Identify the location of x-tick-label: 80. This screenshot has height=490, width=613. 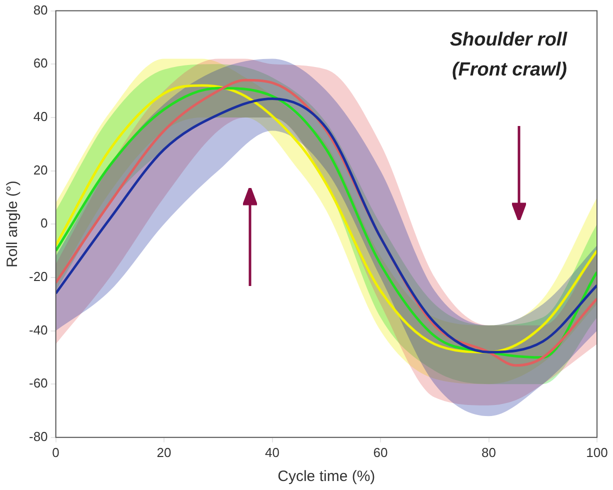
(489, 452).